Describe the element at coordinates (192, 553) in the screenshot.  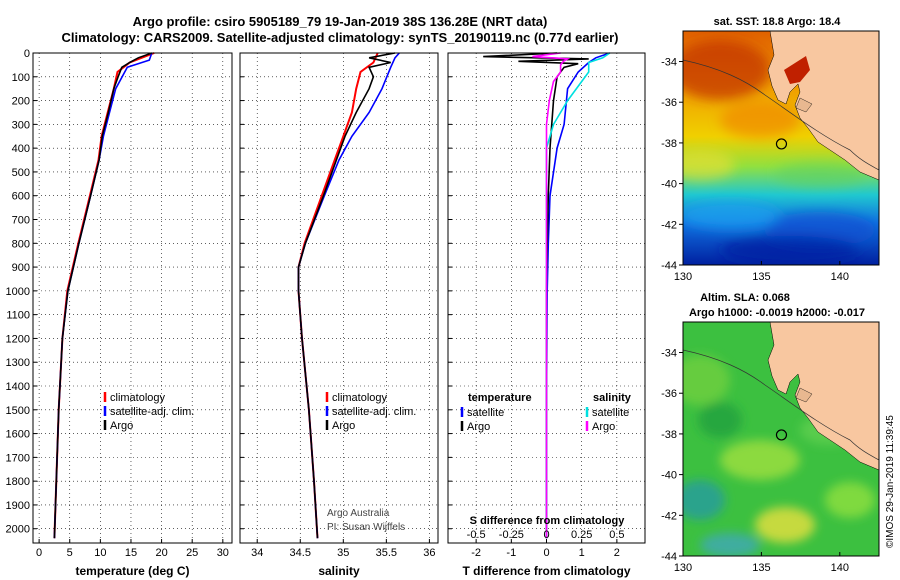
I see `x-tick-label: 25` at that location.